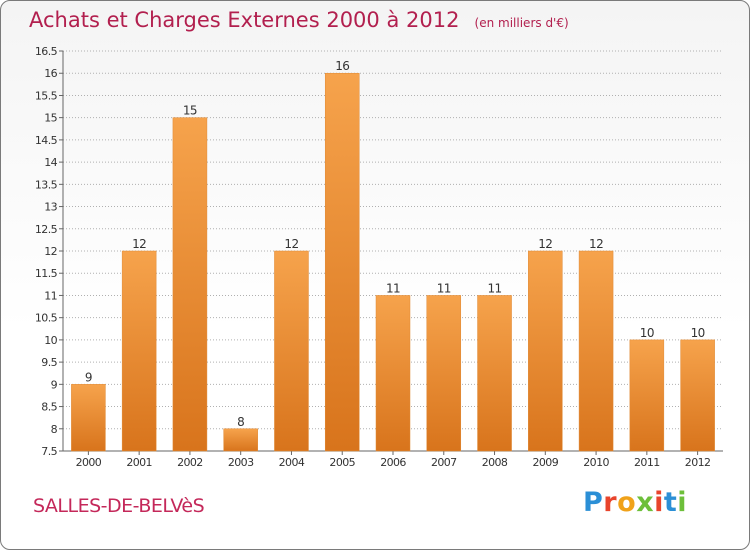 The width and height of the screenshot is (750, 550). What do you see at coordinates (393, 462) in the screenshot?
I see `x-tick-label: 2006` at bounding box center [393, 462].